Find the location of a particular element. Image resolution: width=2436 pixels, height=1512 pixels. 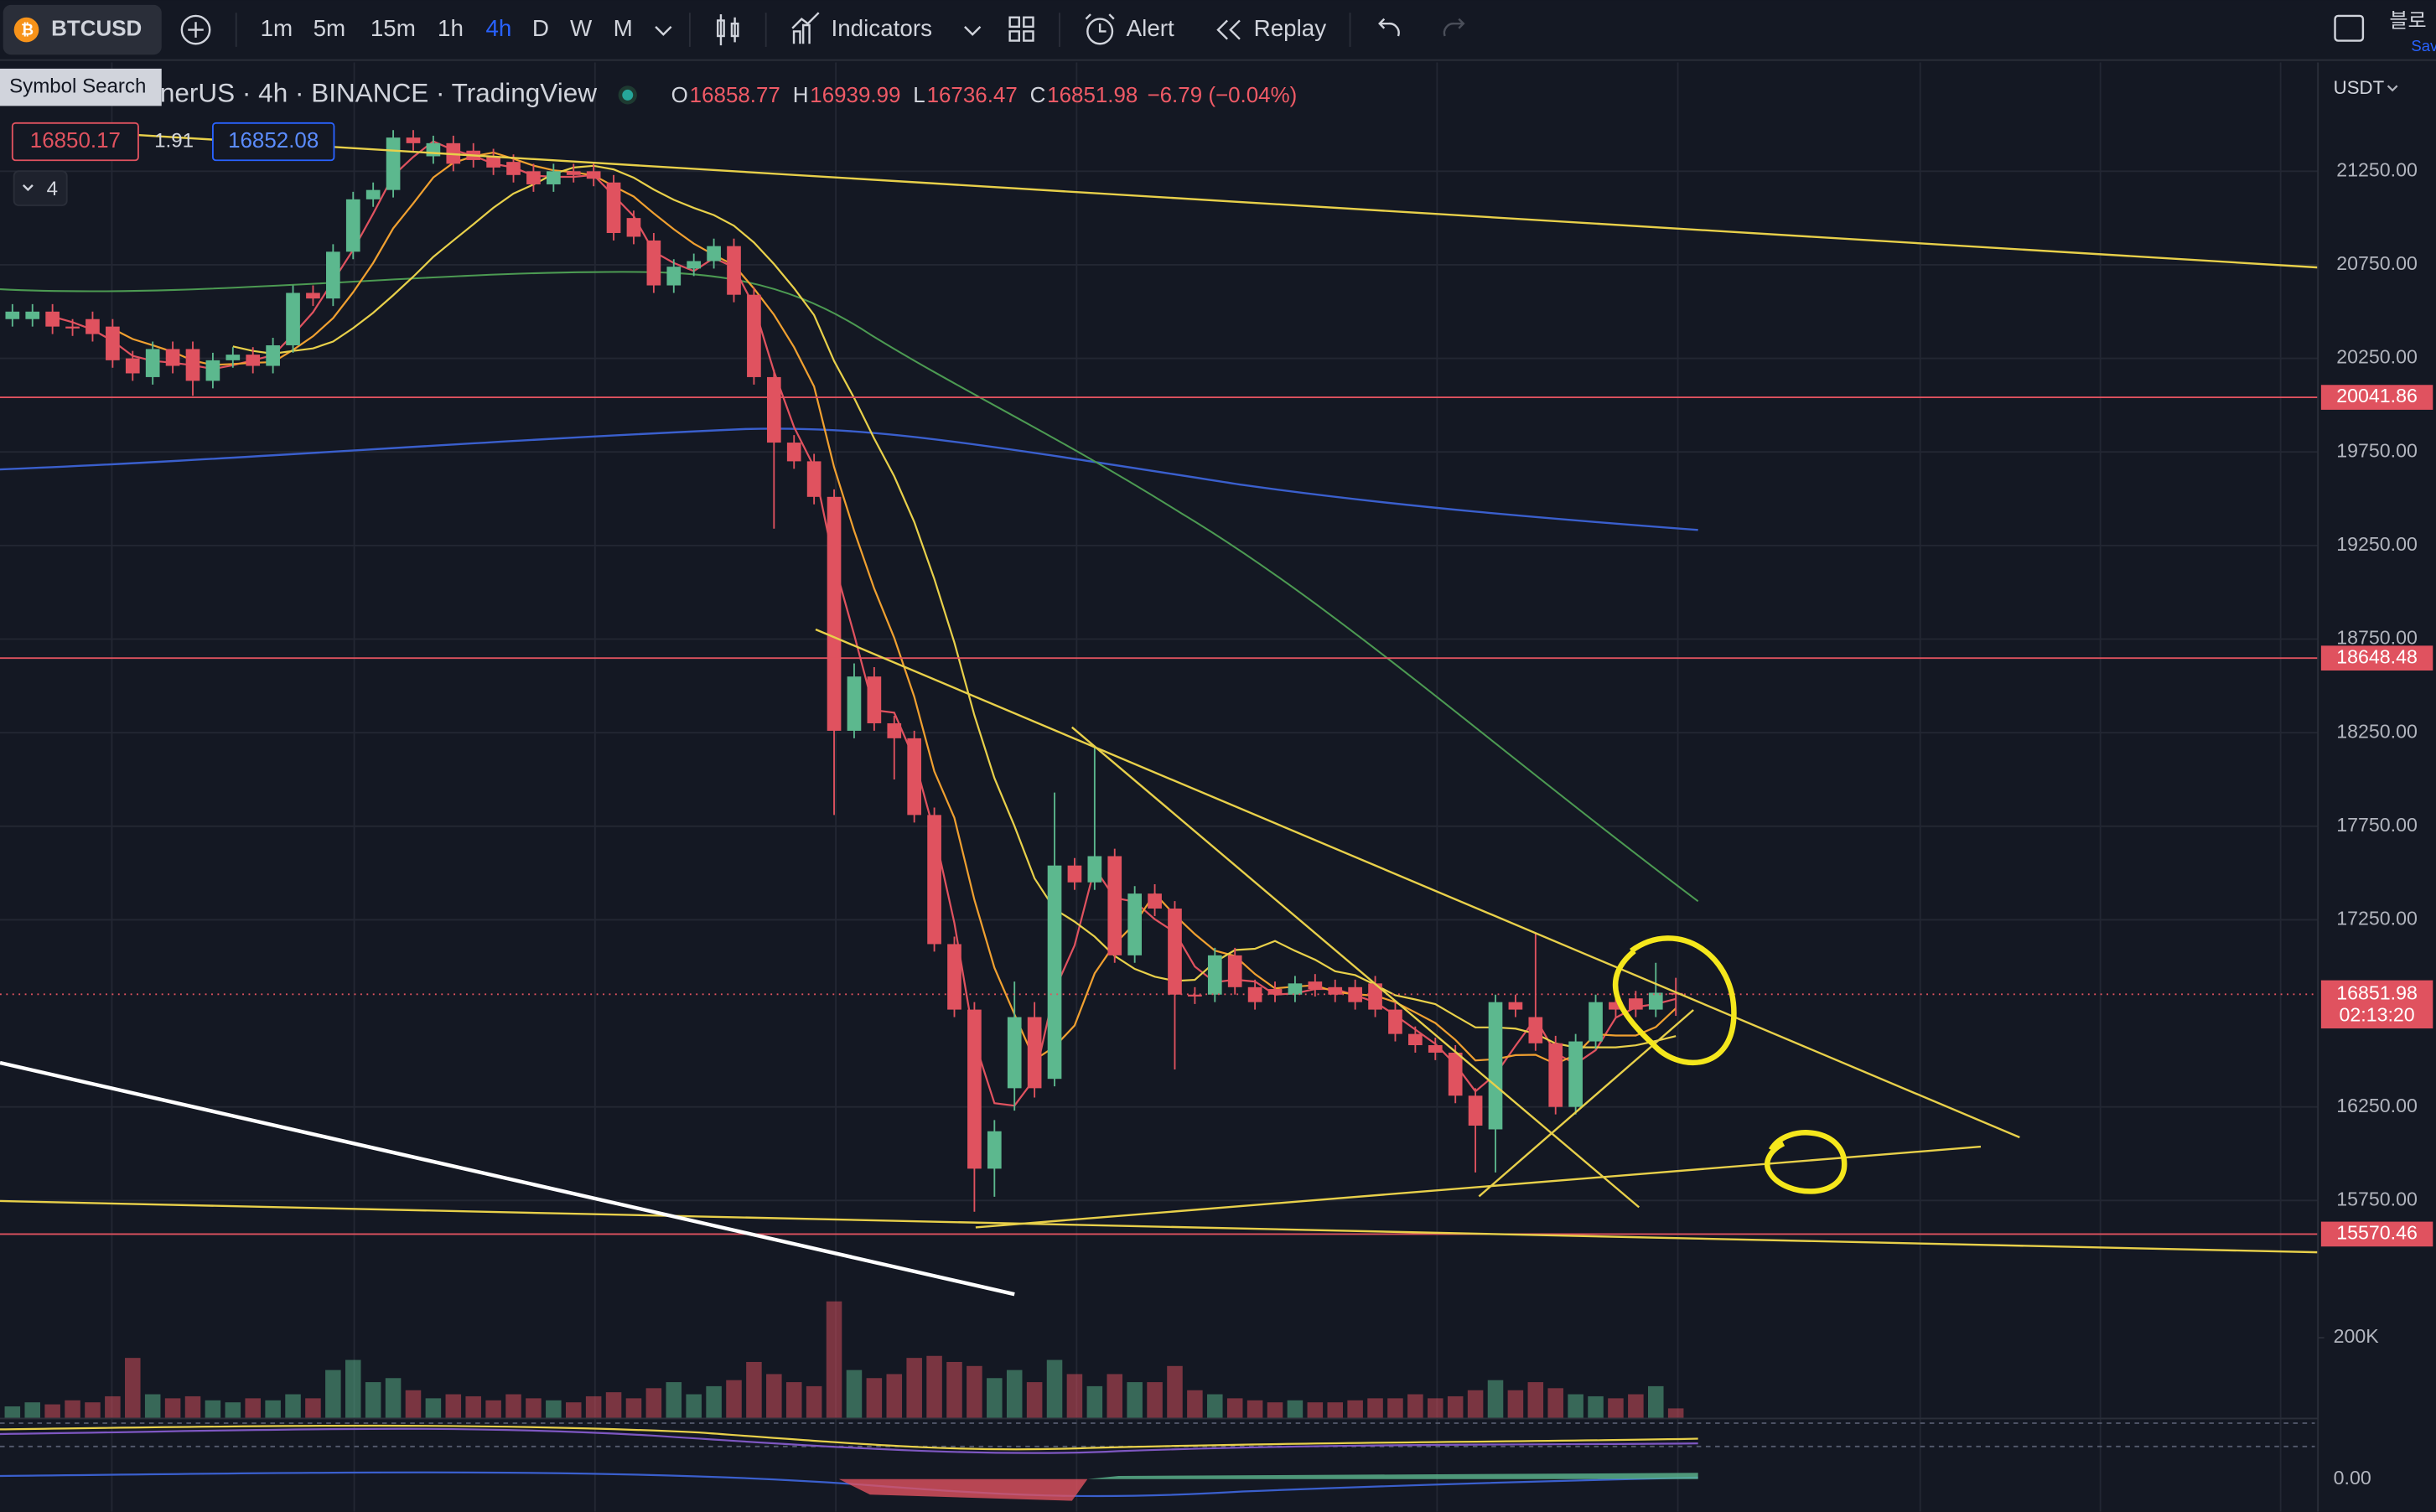

replay-icon is located at coordinates (1228, 29).